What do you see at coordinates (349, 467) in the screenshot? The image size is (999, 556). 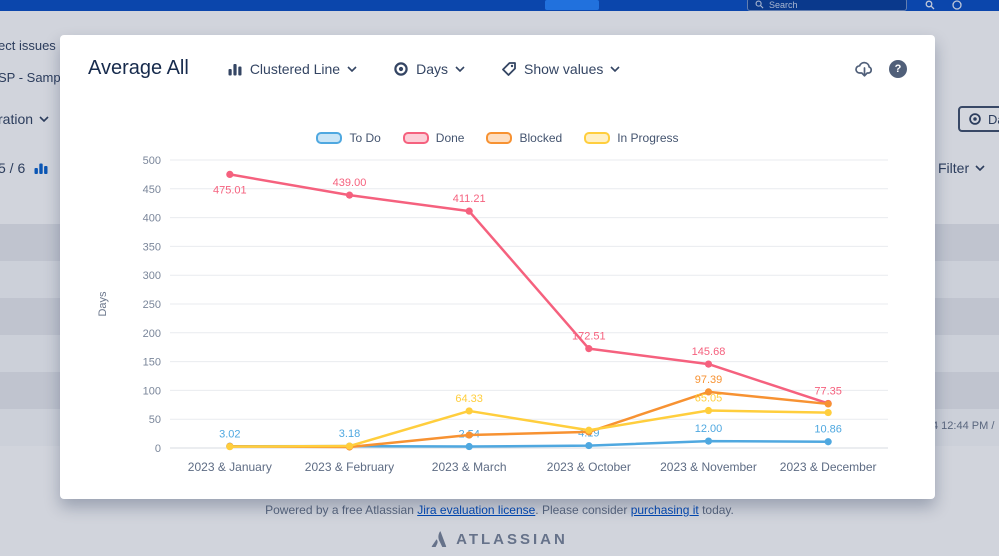 I see `svg-text: 2023 & February` at bounding box center [349, 467].